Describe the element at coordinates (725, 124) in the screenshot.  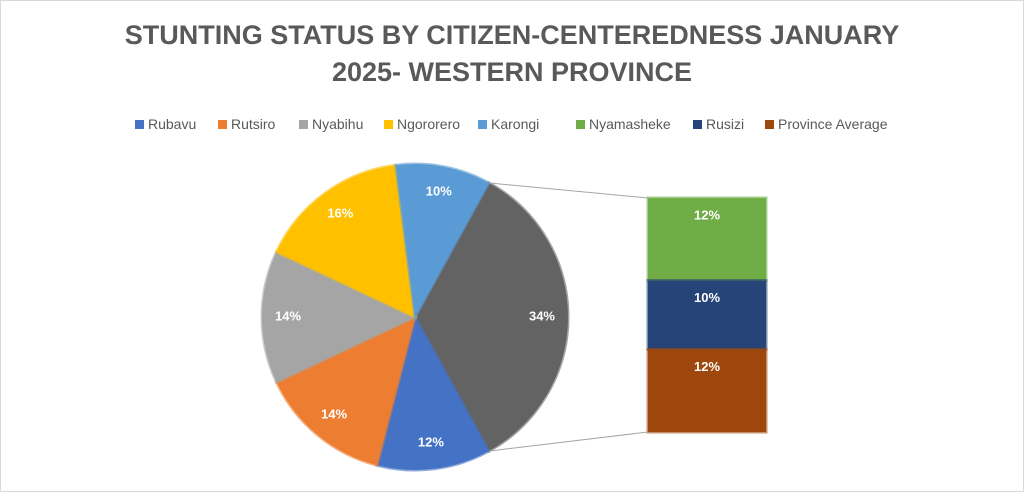
I see `legend-label: Rusizi` at that location.